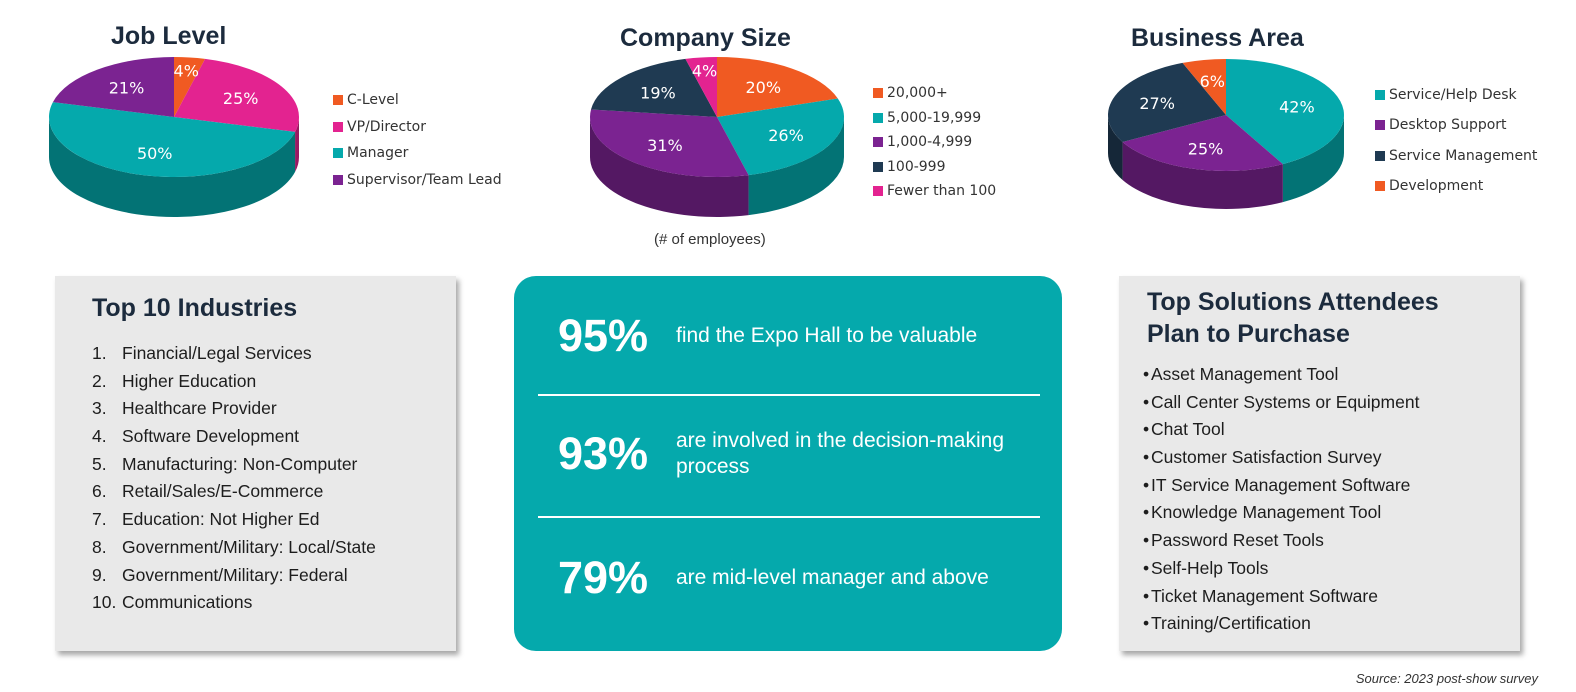 This screenshot has width=1576, height=692. Describe the element at coordinates (1285, 401) in the screenshot. I see `solution-label: Call Center Systems or Equipment` at that location.